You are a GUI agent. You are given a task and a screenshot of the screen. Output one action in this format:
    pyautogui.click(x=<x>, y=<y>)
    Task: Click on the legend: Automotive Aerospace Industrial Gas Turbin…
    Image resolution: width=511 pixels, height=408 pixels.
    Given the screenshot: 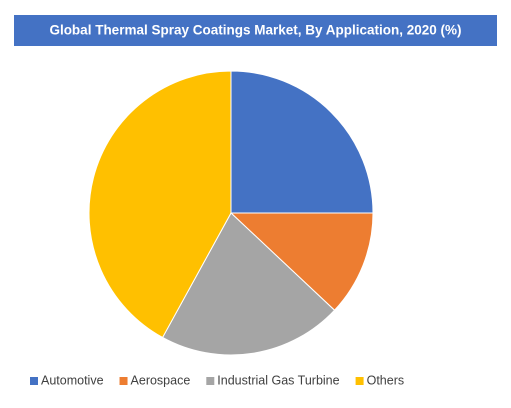 What is the action you would take?
    pyautogui.click(x=217, y=380)
    